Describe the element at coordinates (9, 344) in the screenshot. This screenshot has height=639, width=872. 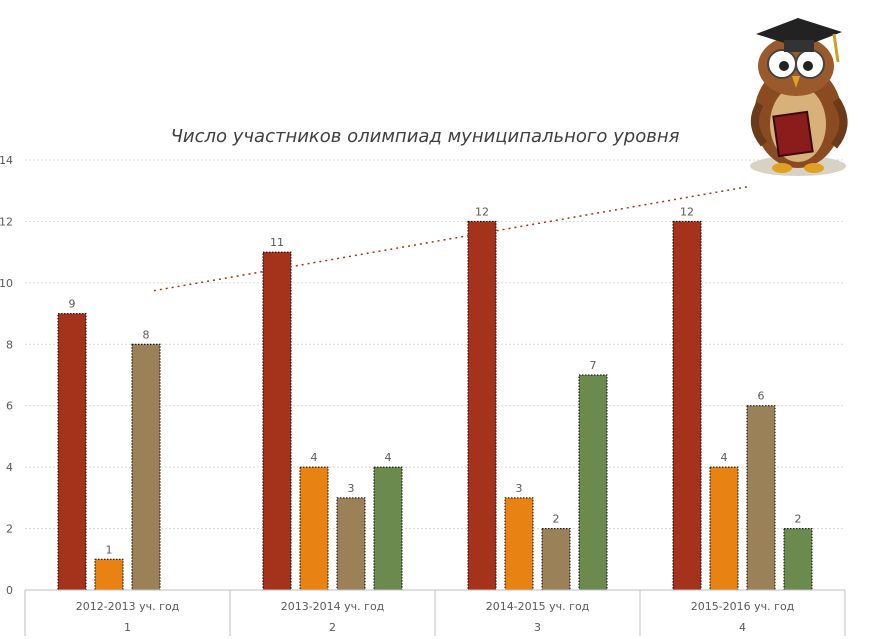
I see `y-tick-label: 8` at that location.